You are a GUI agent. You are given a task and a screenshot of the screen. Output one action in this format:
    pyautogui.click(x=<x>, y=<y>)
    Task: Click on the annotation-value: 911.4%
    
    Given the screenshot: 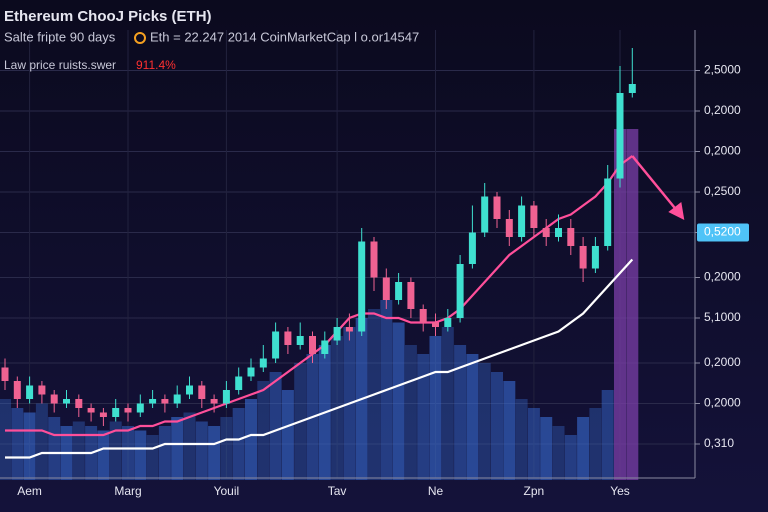 What is the action you would take?
    pyautogui.click(x=156, y=65)
    